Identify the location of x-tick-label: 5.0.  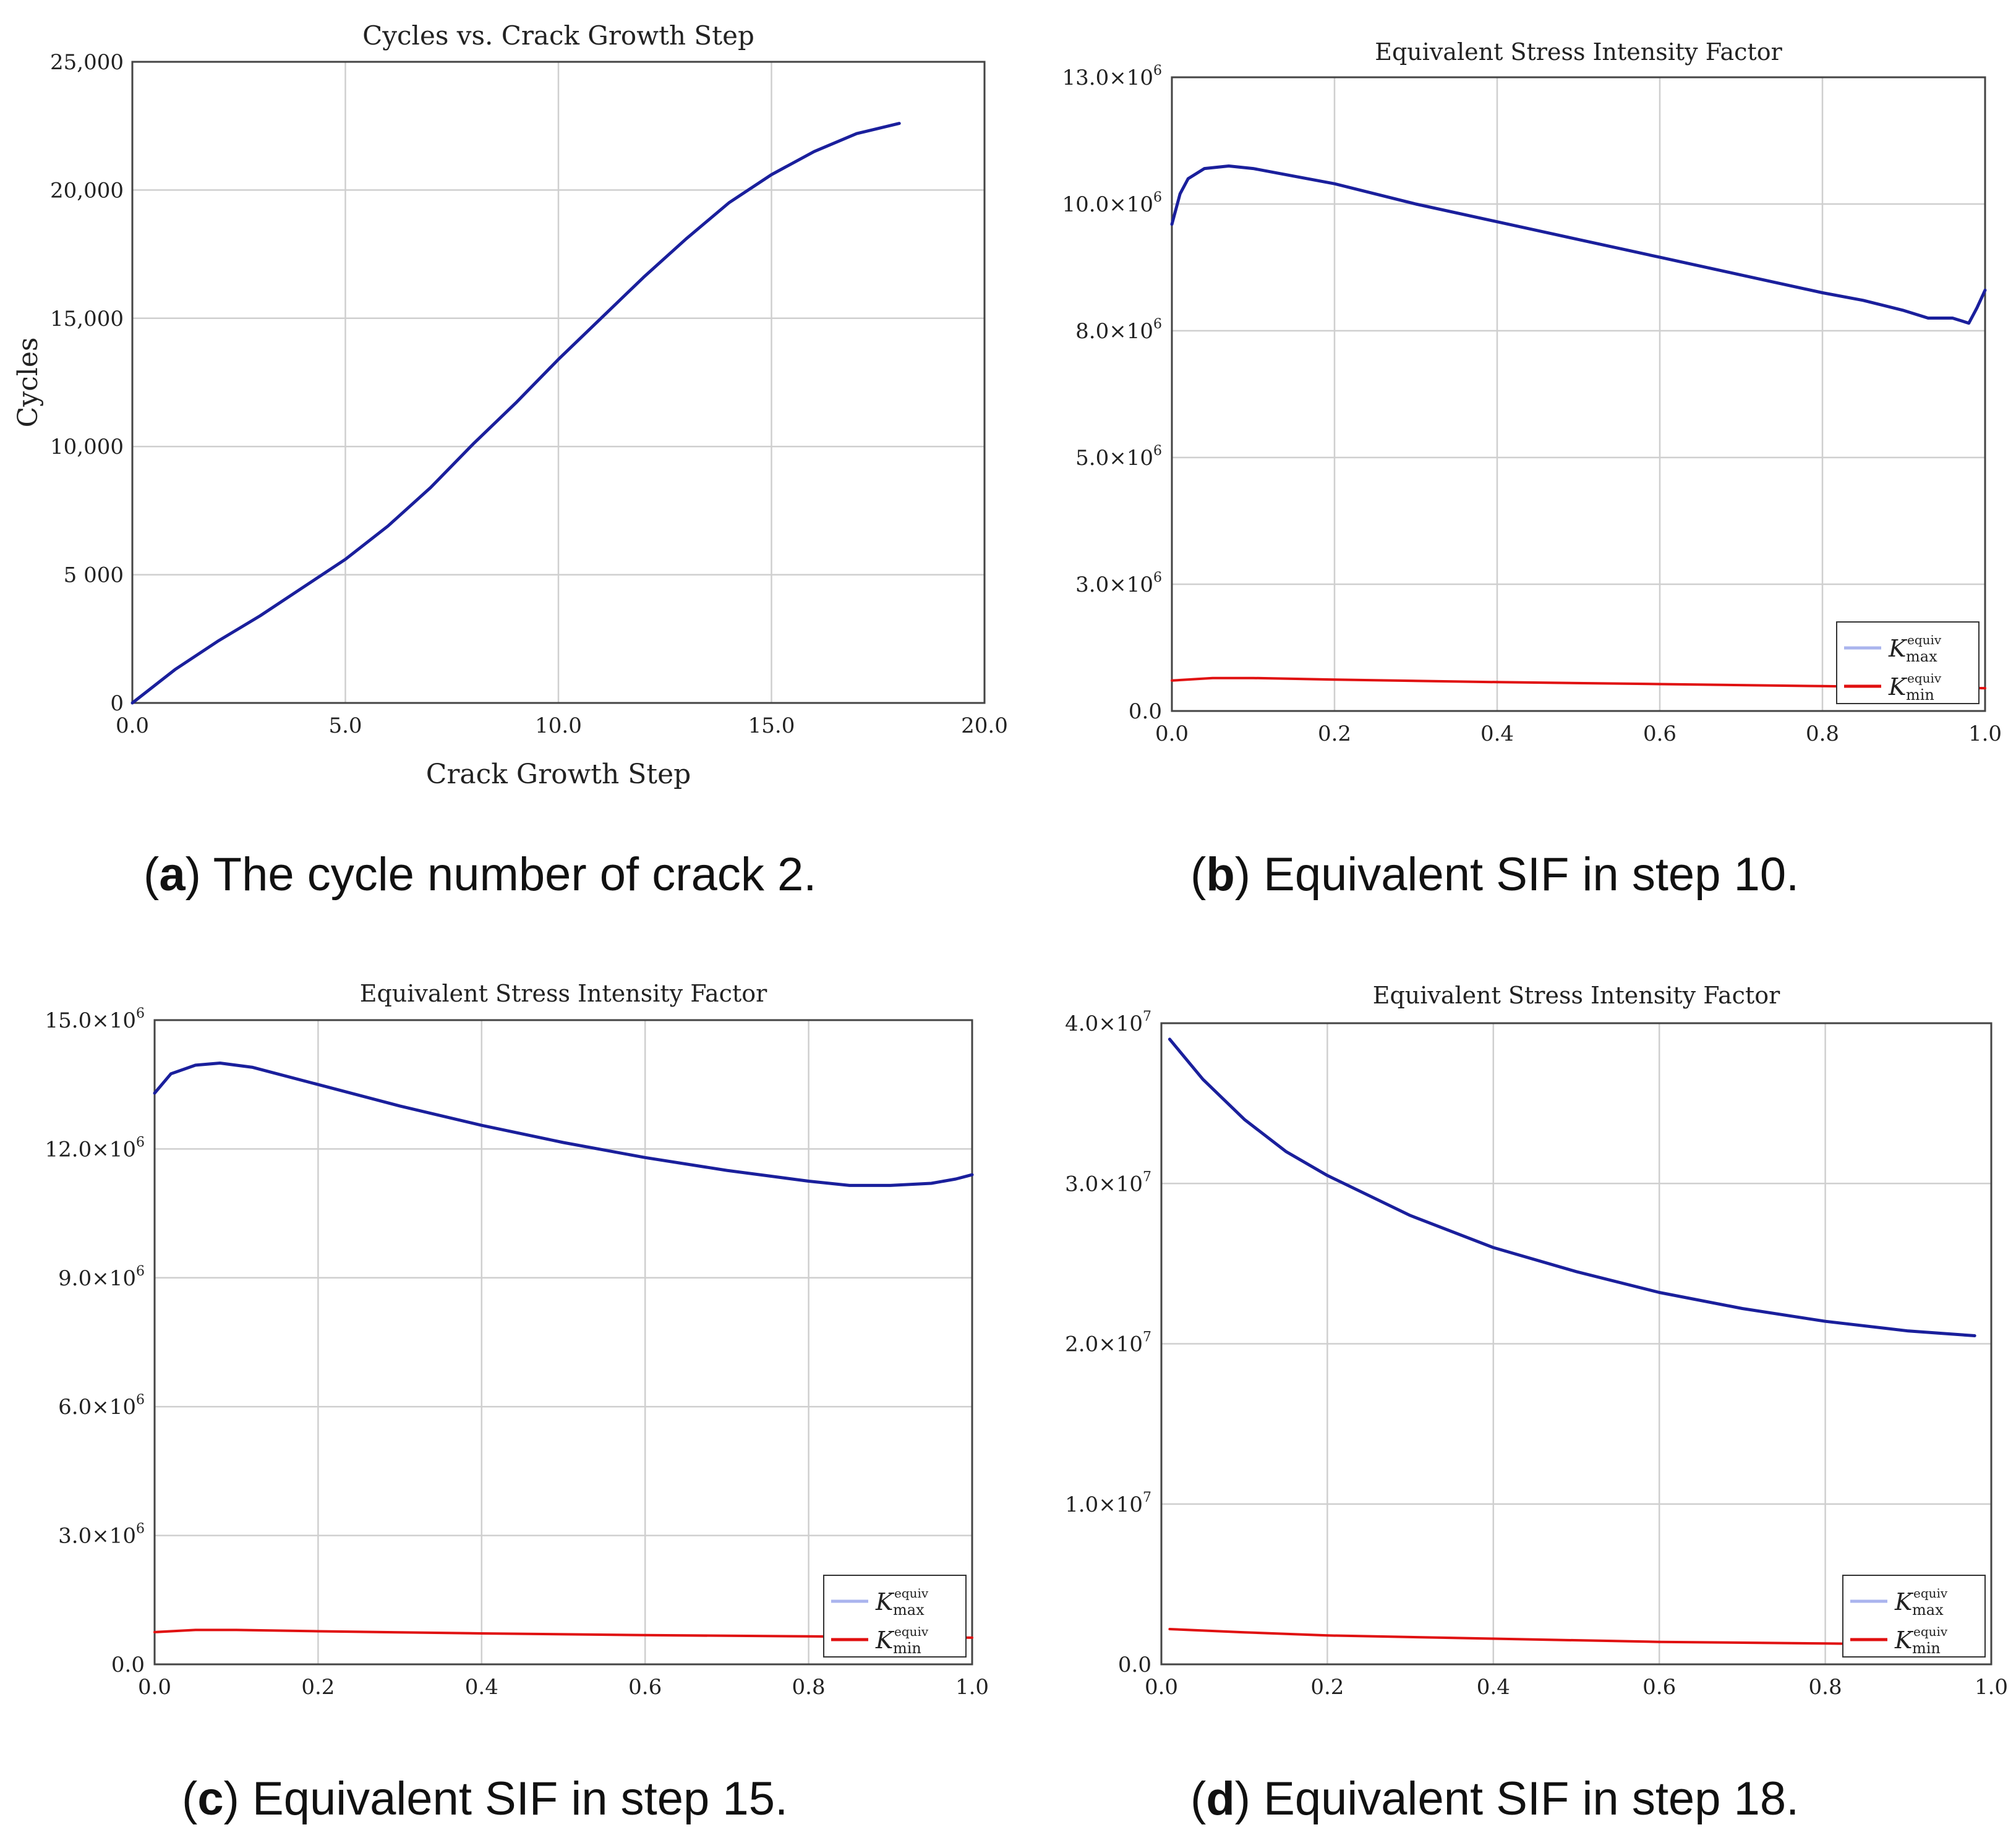
(345, 725).